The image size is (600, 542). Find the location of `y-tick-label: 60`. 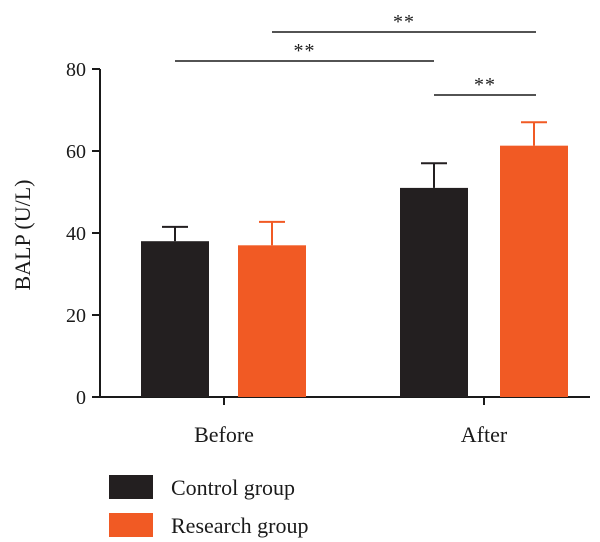

y-tick-label: 60 is located at coordinates (76, 152).